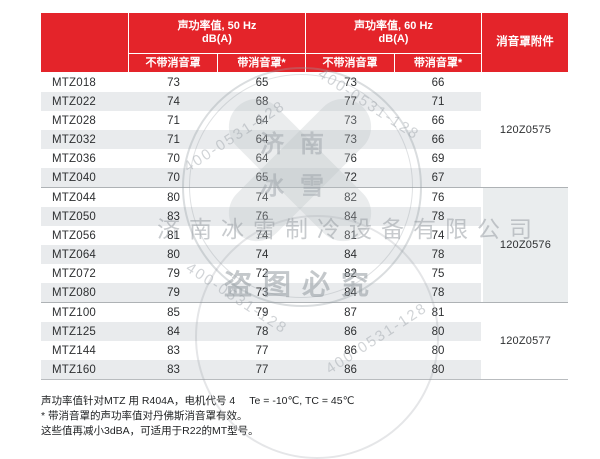 The width and height of the screenshot is (600, 459). Describe the element at coordinates (150, 431) in the screenshot. I see `footnote-line3: 这些值再减小3dBA，可适用于R22的MT型号。` at that location.